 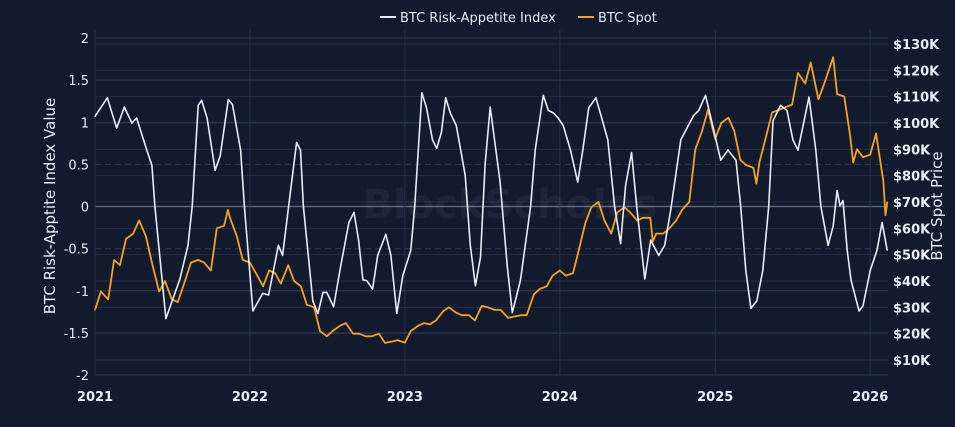 I want to click on legend: BTC Risk-Appetite Index BTC Spot, so click(x=518, y=18).